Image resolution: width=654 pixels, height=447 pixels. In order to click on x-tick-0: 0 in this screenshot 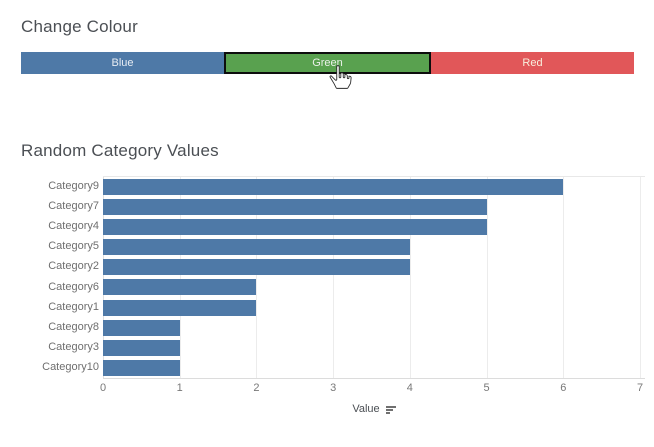, I will do `click(103, 388)`.